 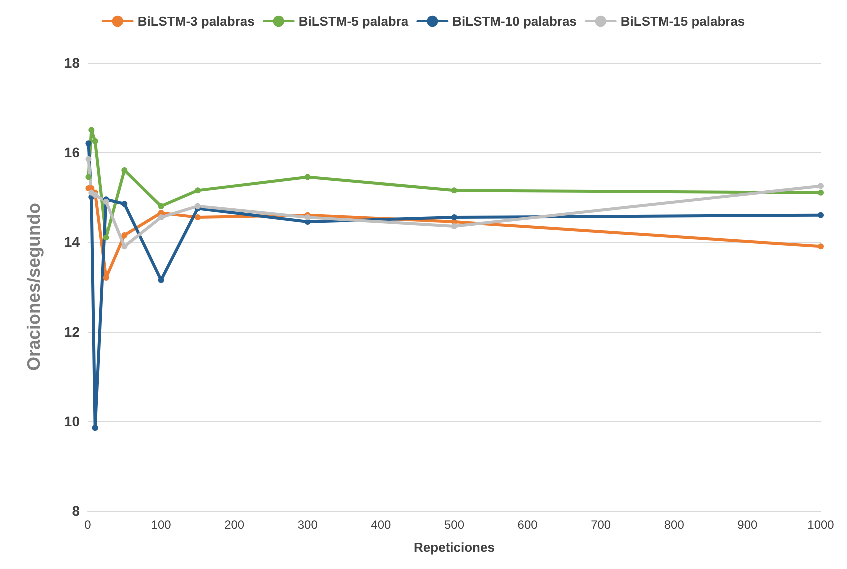 What do you see at coordinates (821, 525) in the screenshot?
I see `x-tick-label: 1000` at bounding box center [821, 525].